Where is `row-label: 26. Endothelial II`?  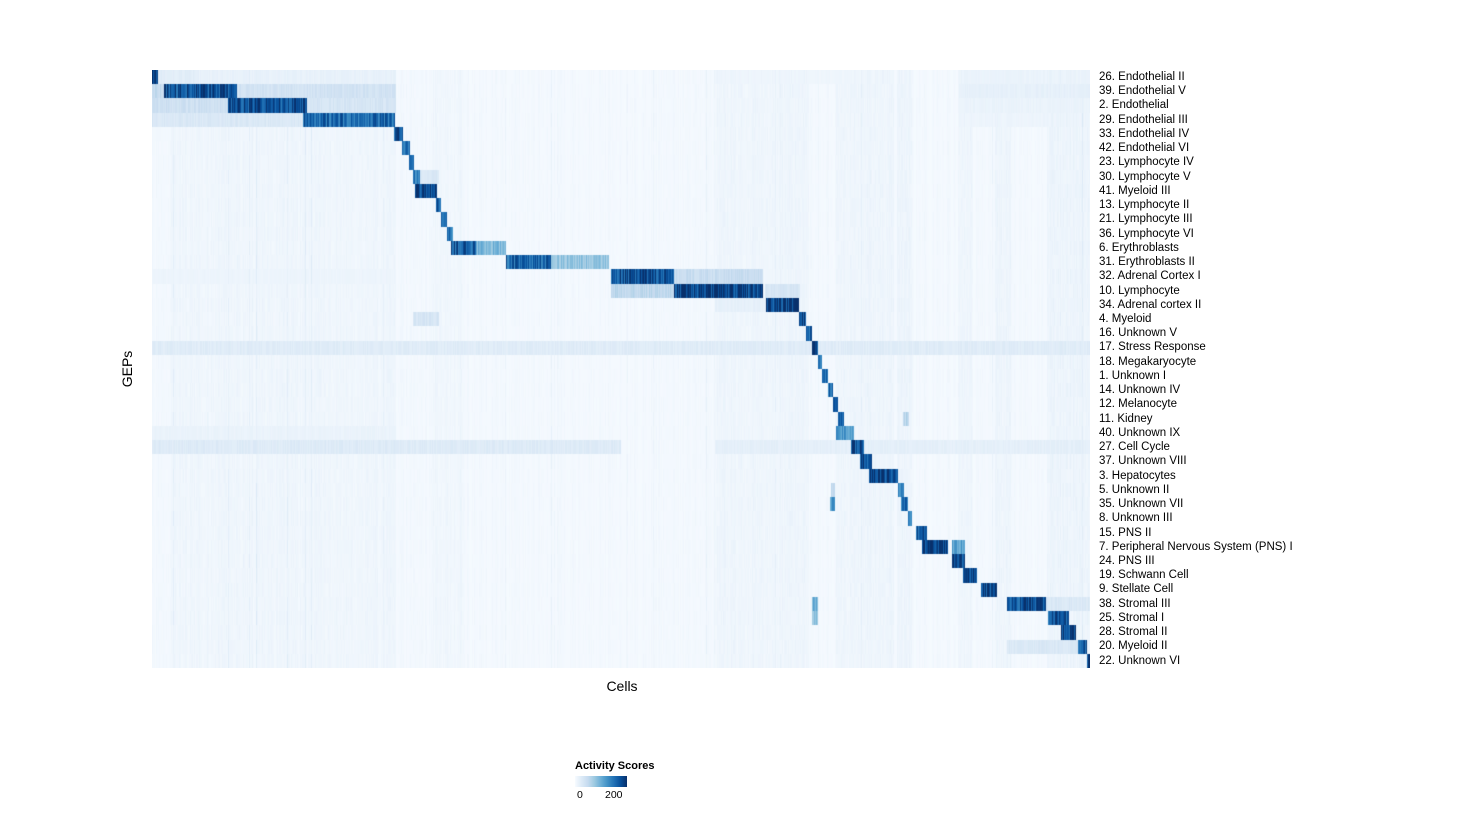
row-label: 26. Endothelial II is located at coordinates (1142, 77).